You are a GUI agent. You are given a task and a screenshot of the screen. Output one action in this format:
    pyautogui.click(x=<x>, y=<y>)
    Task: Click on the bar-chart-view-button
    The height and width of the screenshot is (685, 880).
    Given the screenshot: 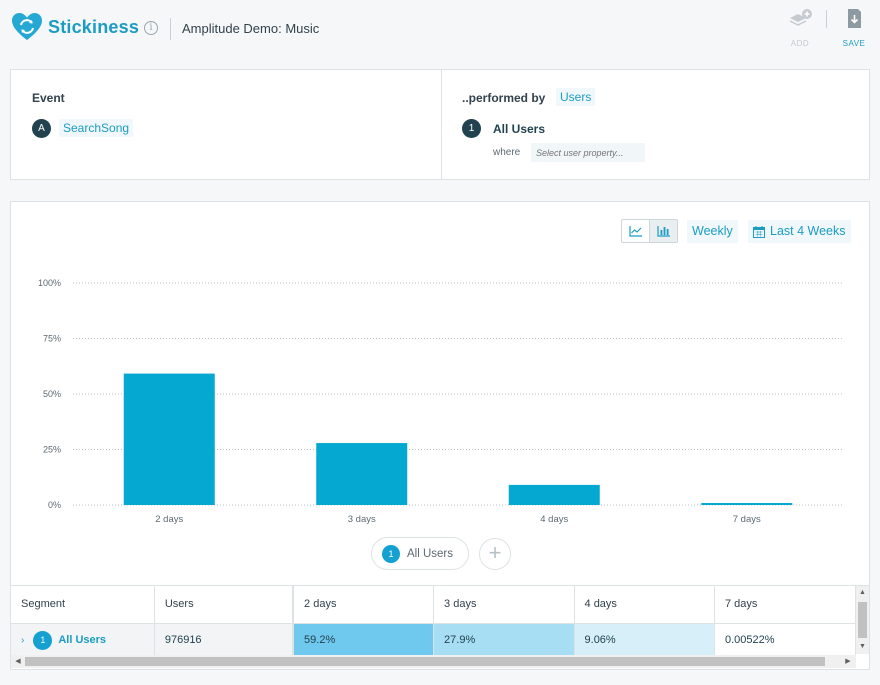 What is the action you would take?
    pyautogui.click(x=663, y=231)
    